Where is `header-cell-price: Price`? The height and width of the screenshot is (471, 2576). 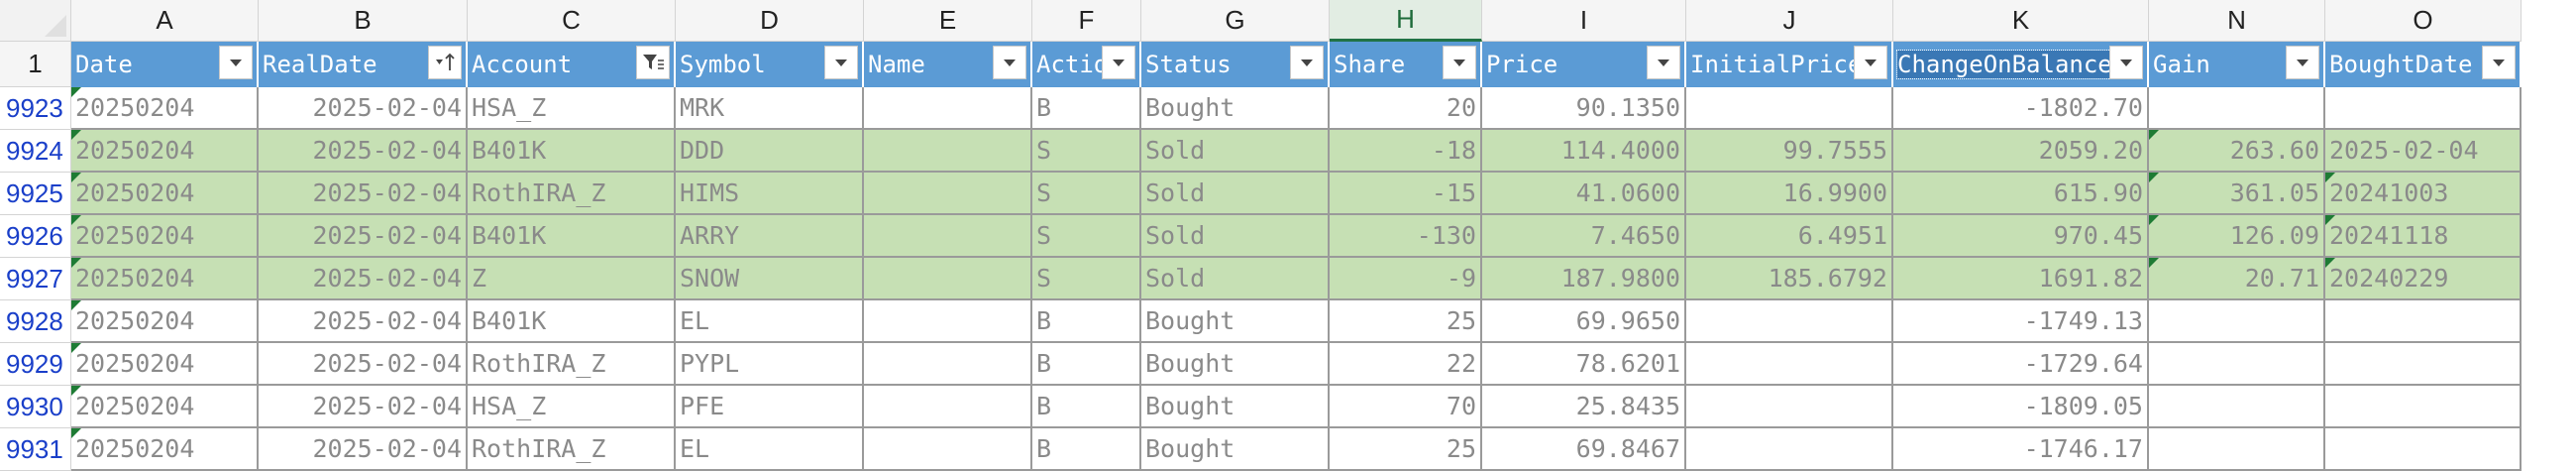 header-cell-price: Price is located at coordinates (1584, 64).